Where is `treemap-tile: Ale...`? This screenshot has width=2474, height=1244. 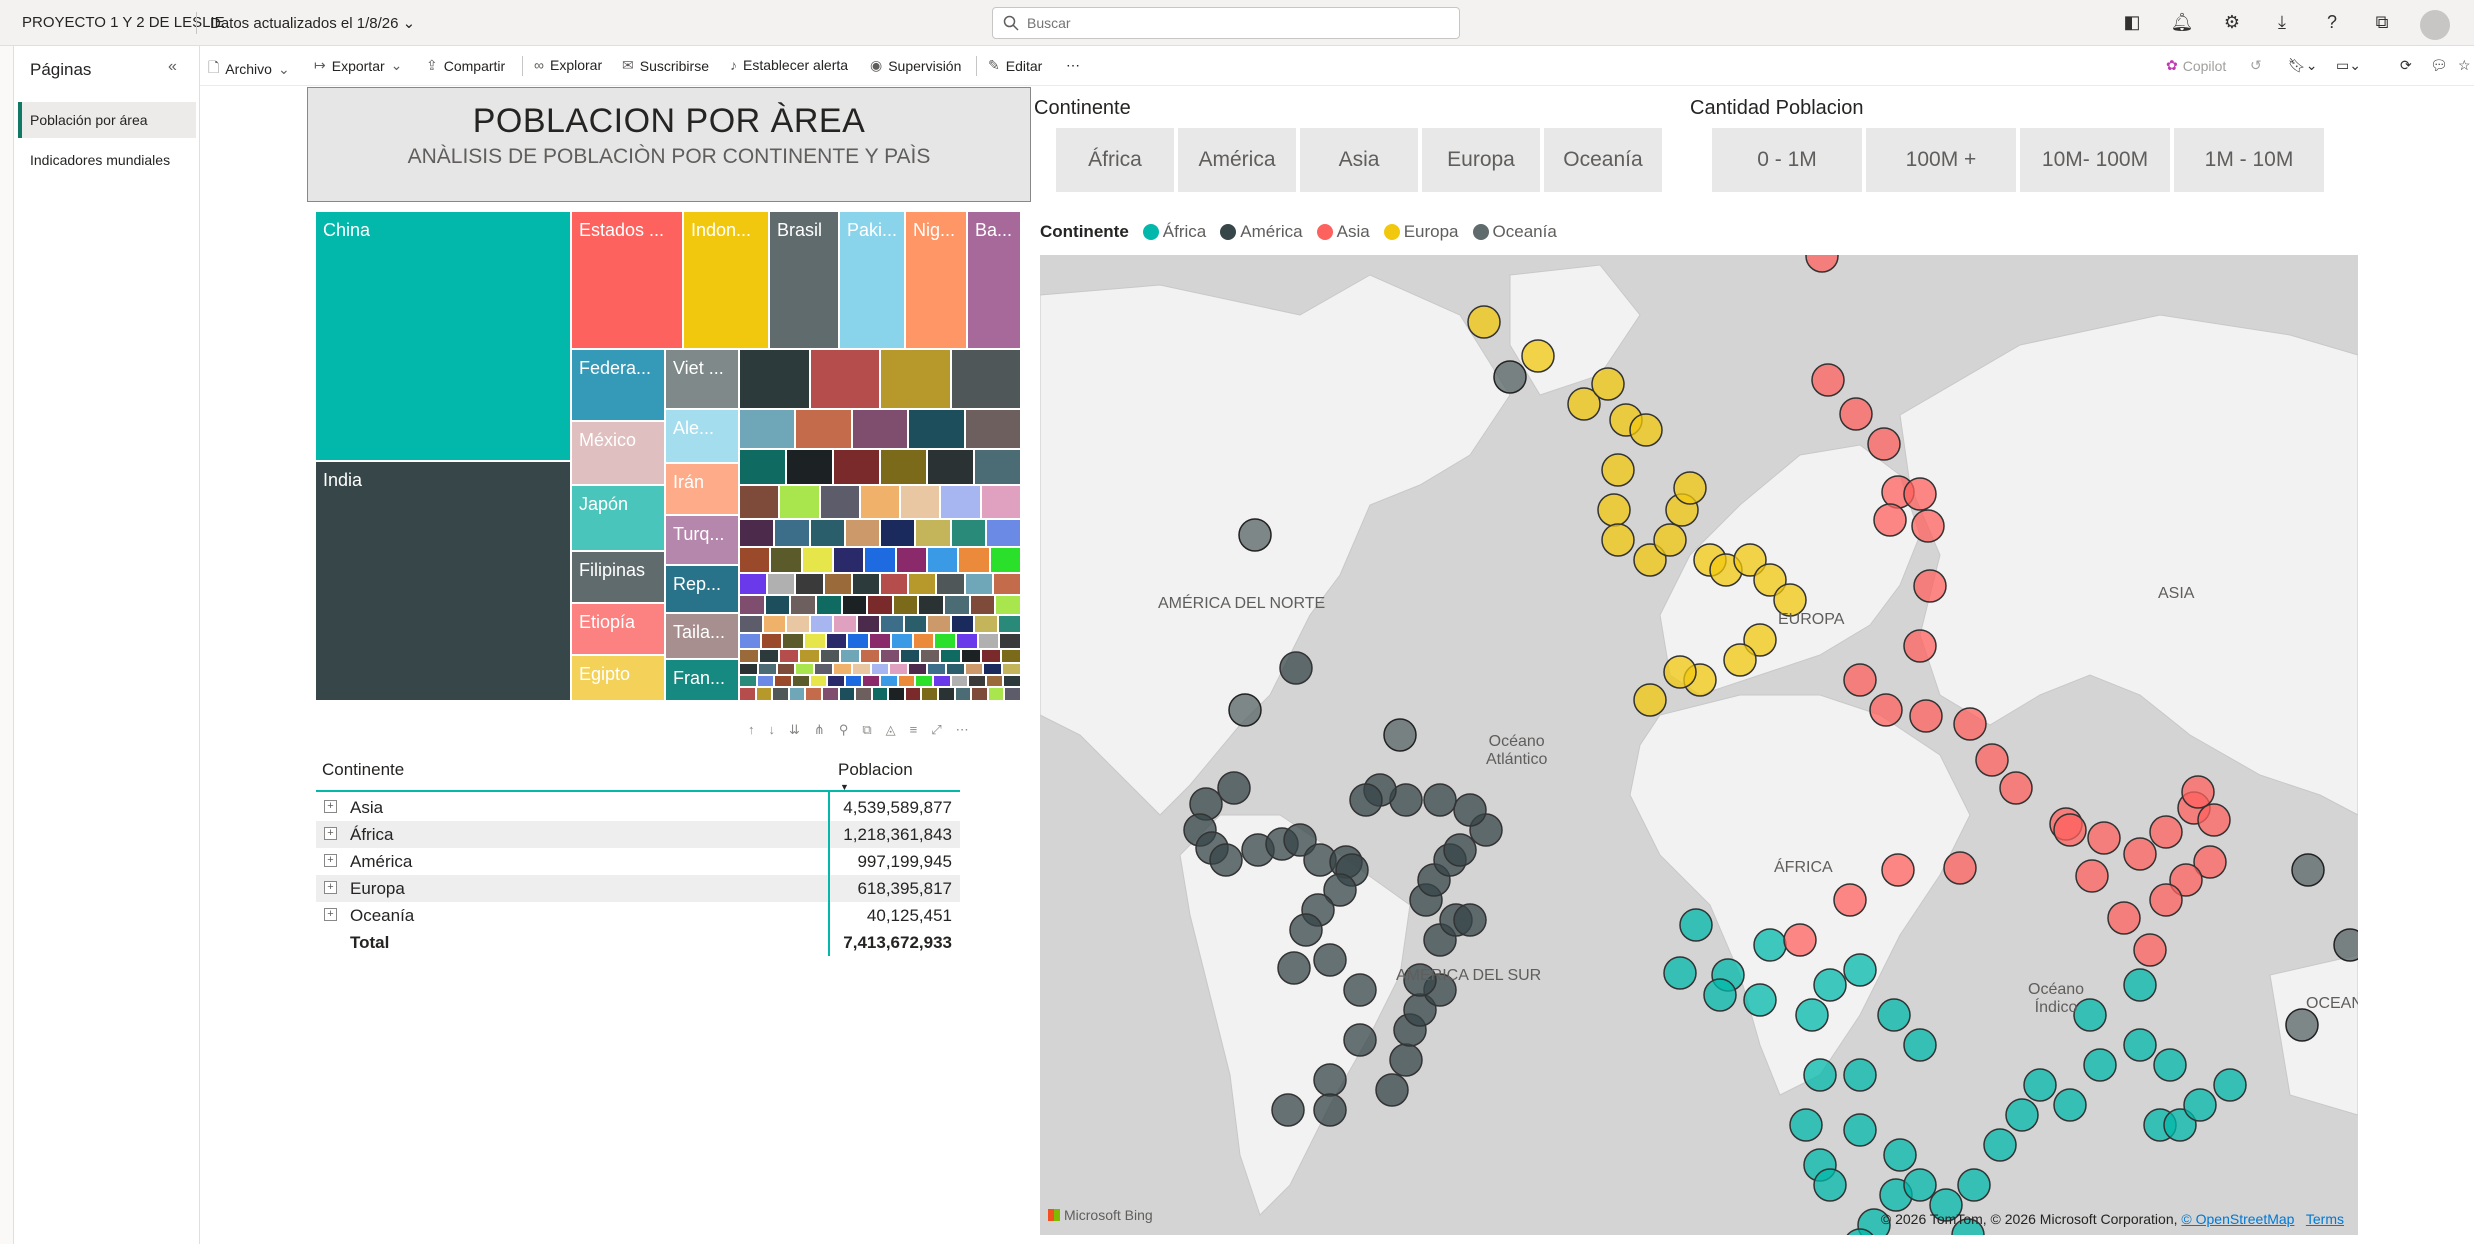
treemap-tile: Ale... is located at coordinates (703, 437).